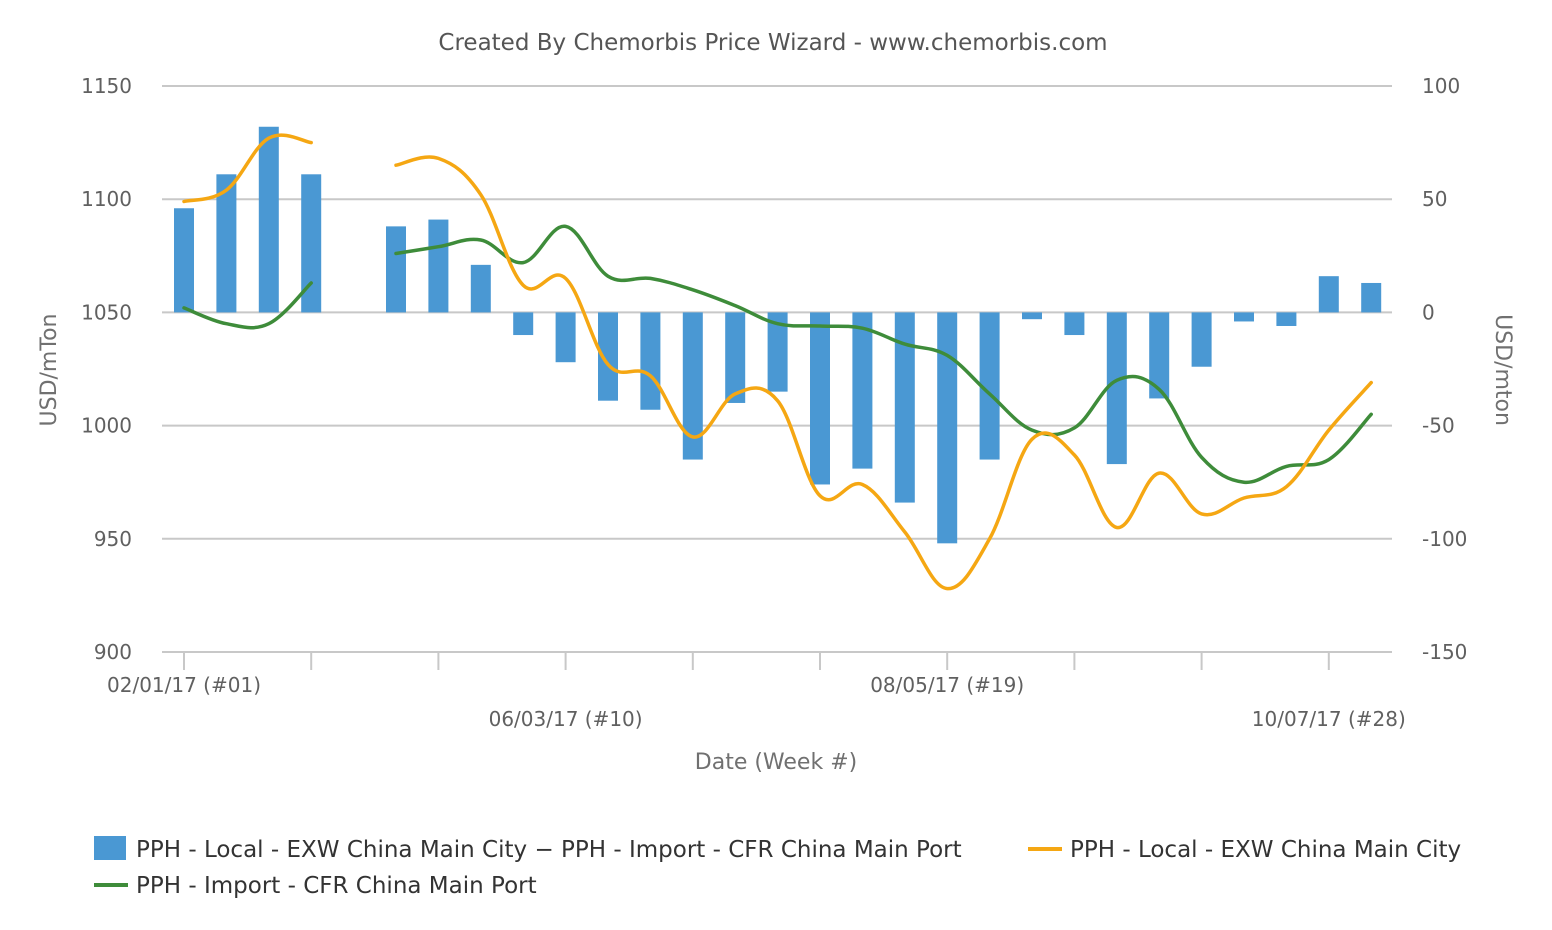  Describe the element at coordinates (106, 199) in the screenshot. I see `y-left-tick-label: 1100` at that location.